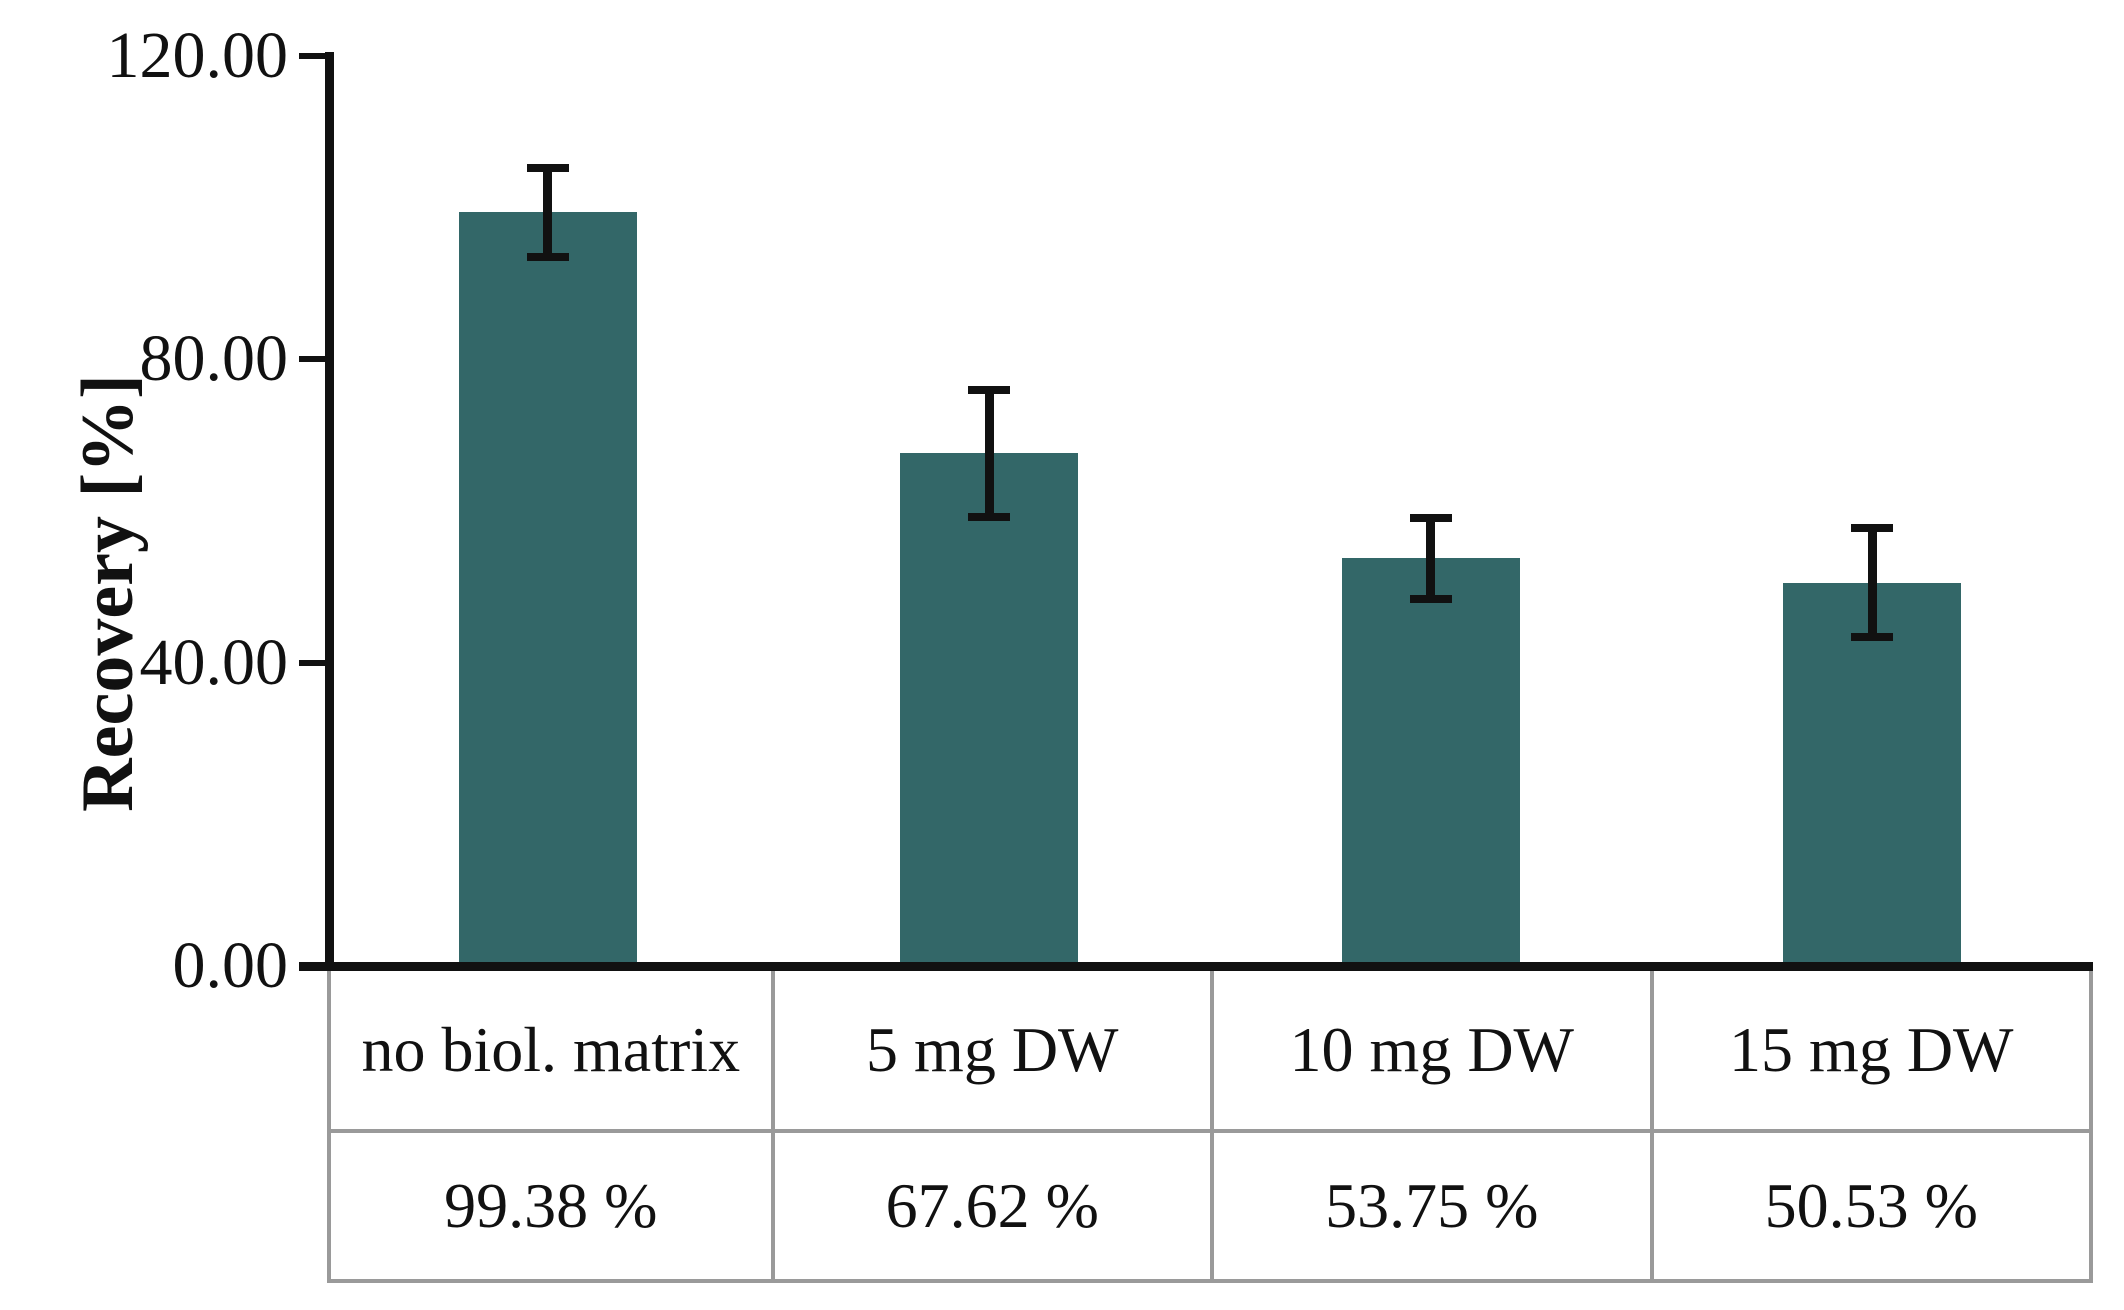 The width and height of the screenshot is (2124, 1310). Describe the element at coordinates (1872, 774) in the screenshot. I see `bar-15-mg-dw` at that location.